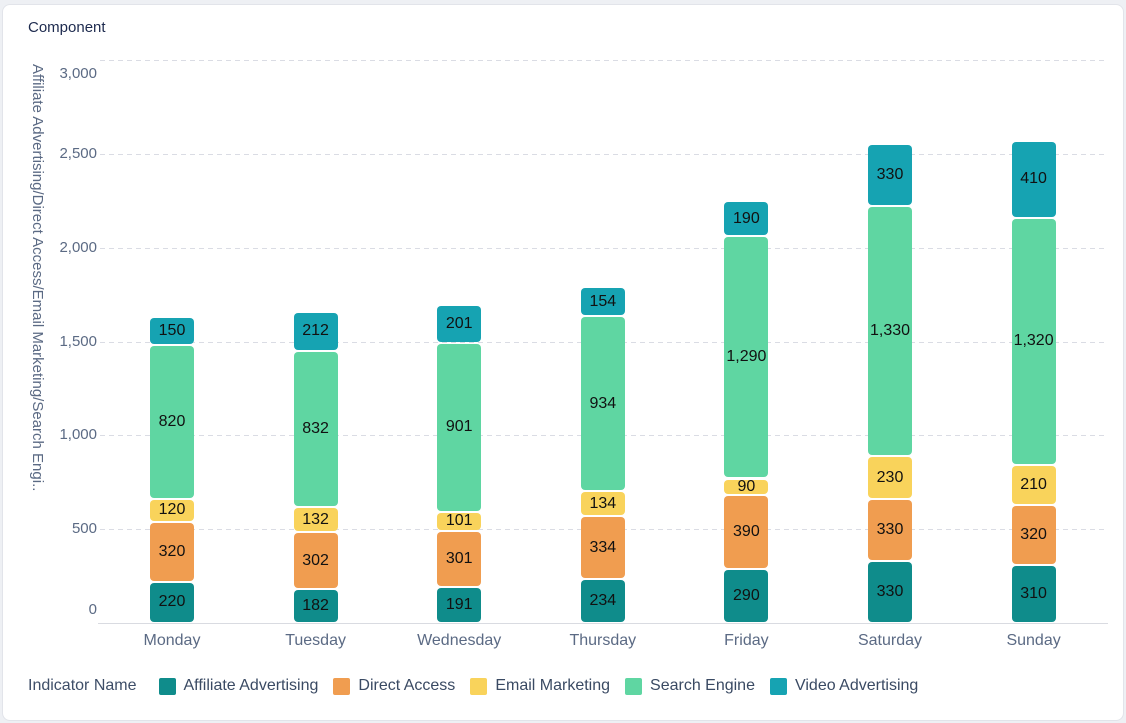  I want to click on bar-value-label: 310, so click(1033, 593).